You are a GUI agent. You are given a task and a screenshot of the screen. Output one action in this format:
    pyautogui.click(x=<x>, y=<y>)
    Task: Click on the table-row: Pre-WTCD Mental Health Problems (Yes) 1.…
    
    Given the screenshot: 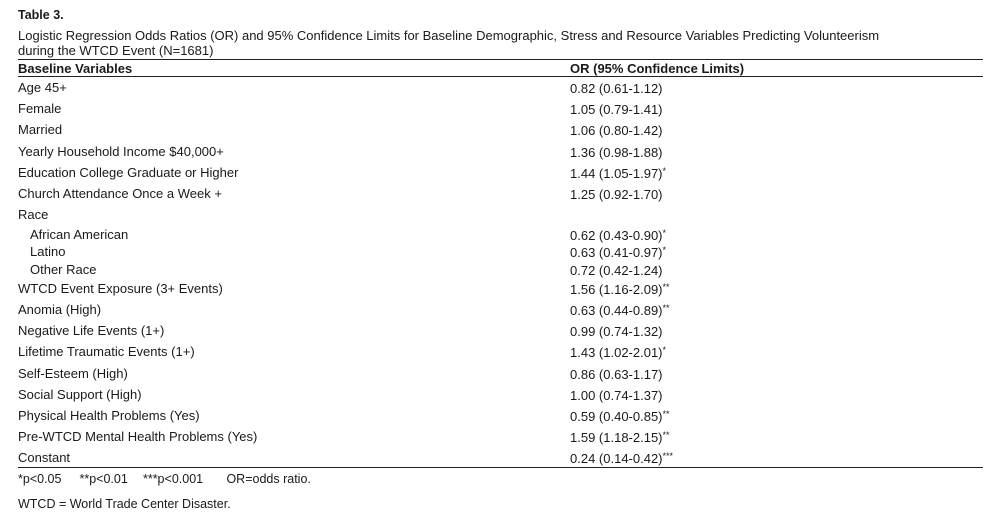 What is the action you would take?
    pyautogui.click(x=500, y=436)
    